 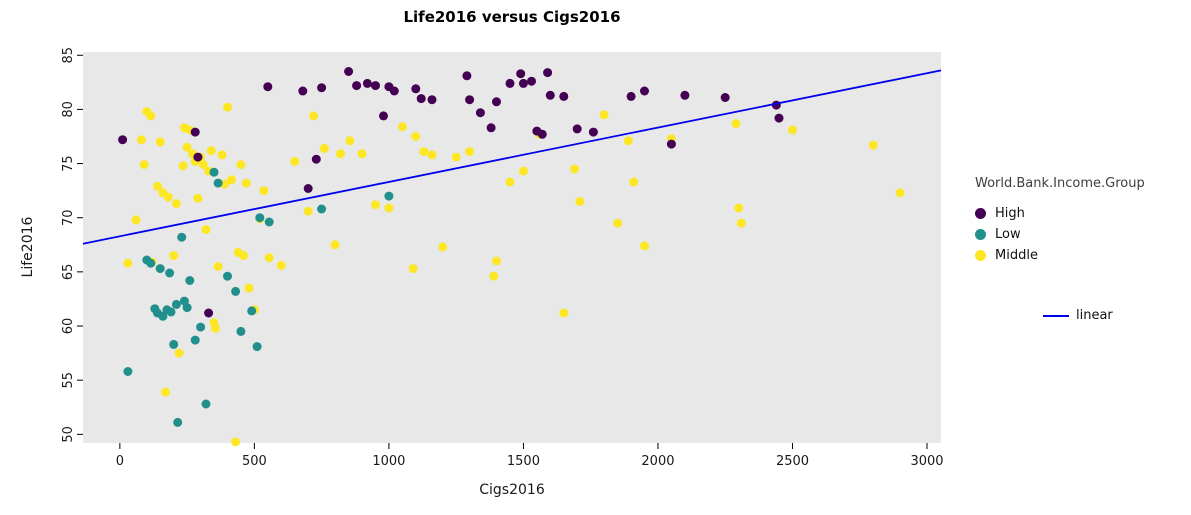 What do you see at coordinates (980, 234) in the screenshot?
I see `legend-dot-low` at bounding box center [980, 234].